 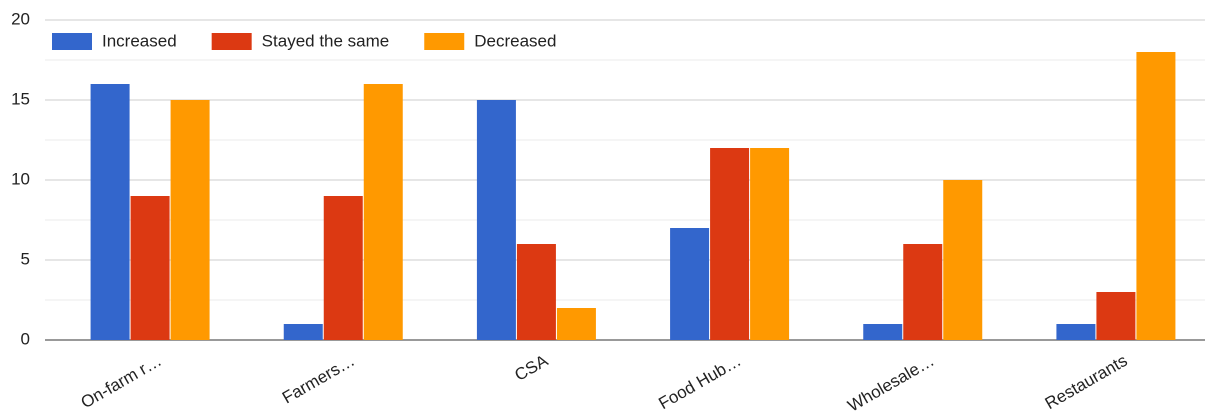 I want to click on y-tick-label: 10, so click(x=20, y=178).